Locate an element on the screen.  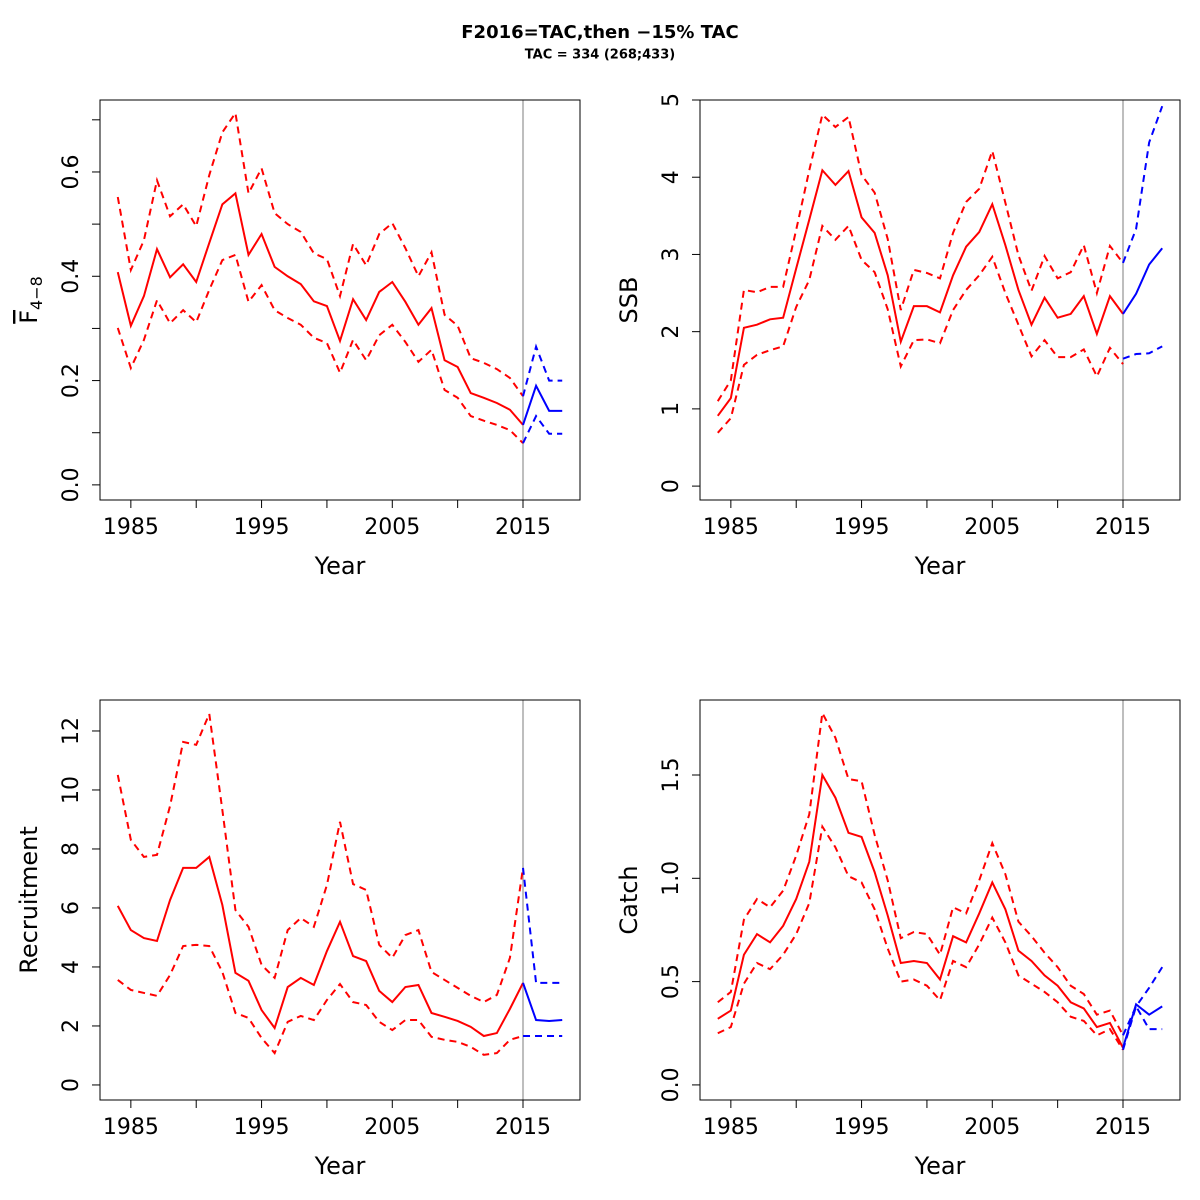
y-axis-title: F4−8 is located at coordinates (30, 300).